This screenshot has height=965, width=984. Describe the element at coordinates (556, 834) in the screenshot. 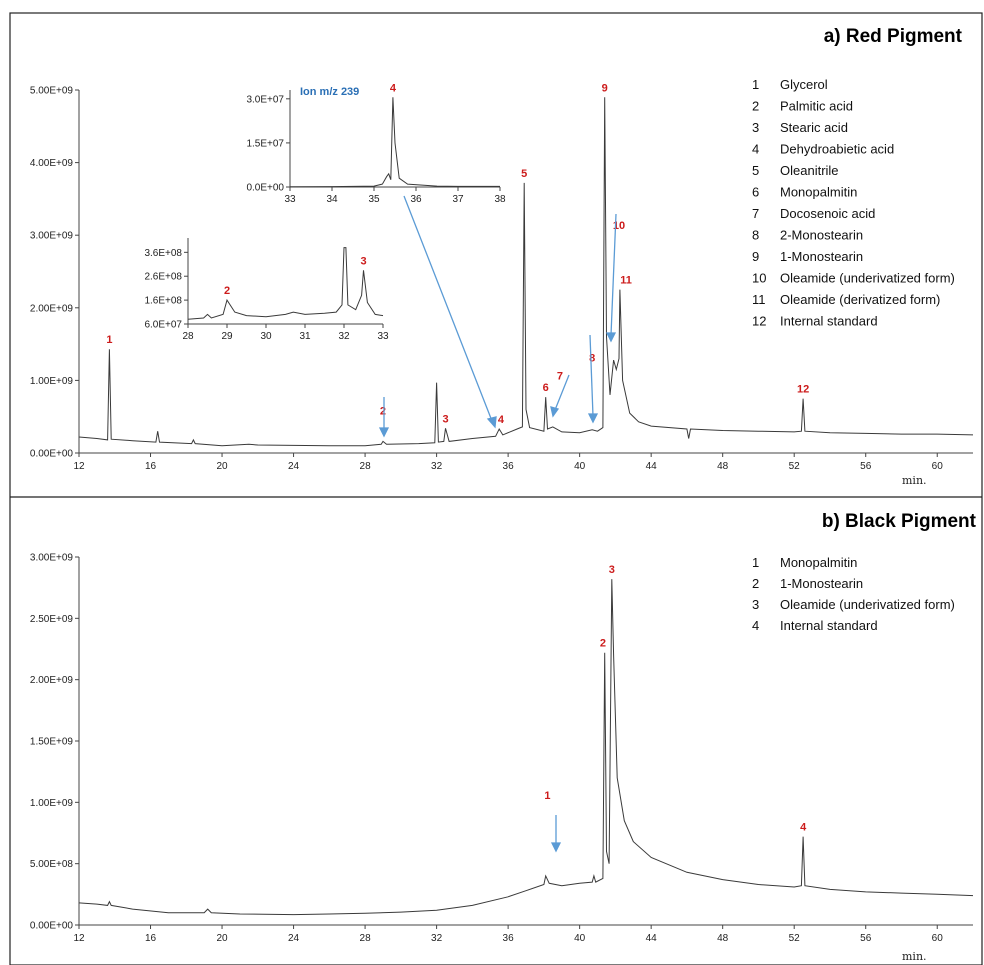

I see `panel-b-arrows` at that location.